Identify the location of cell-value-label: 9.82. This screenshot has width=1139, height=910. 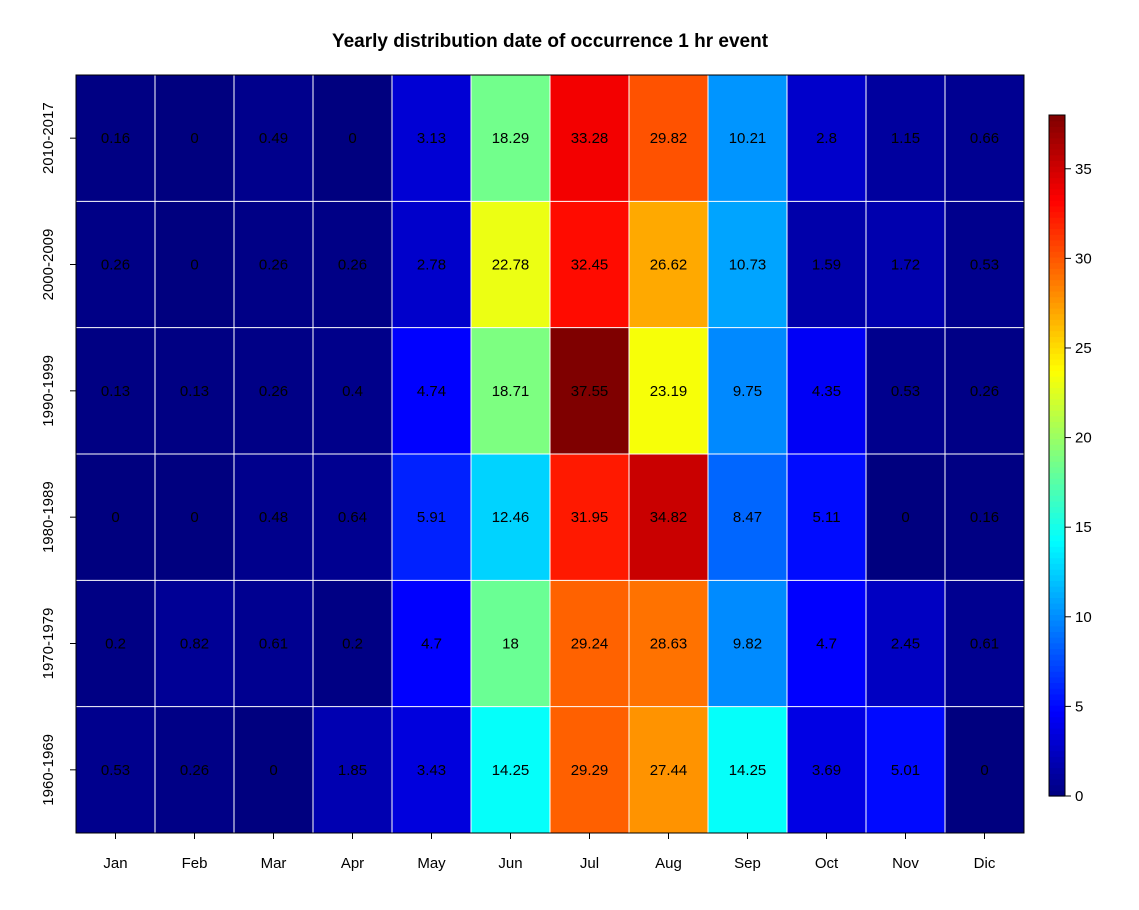
(747, 644).